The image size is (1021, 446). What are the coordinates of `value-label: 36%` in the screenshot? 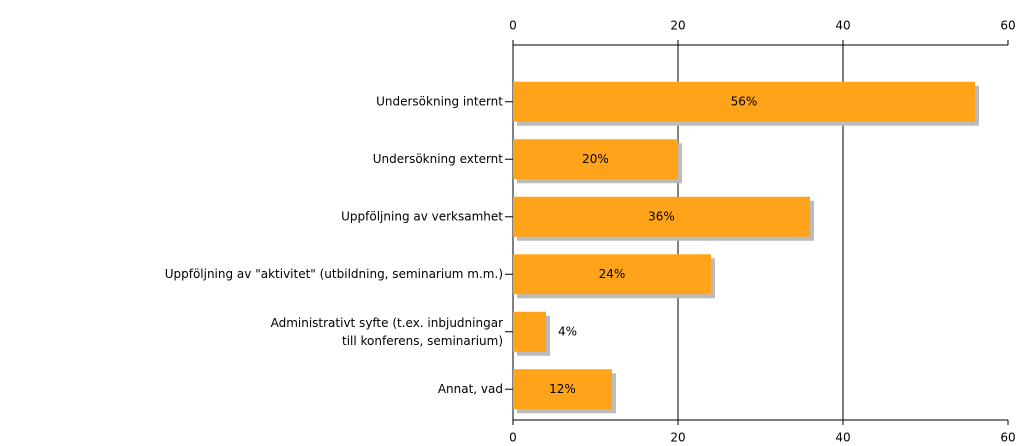 It's located at (661, 216).